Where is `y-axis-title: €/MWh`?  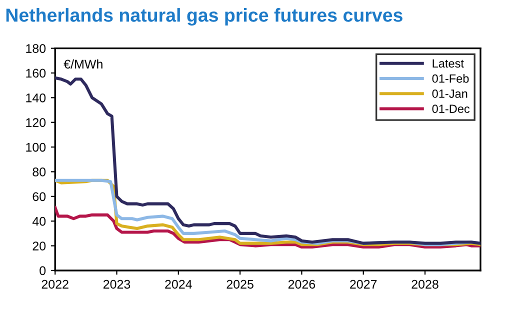 y-axis-title: €/MWh is located at coordinates (83, 64).